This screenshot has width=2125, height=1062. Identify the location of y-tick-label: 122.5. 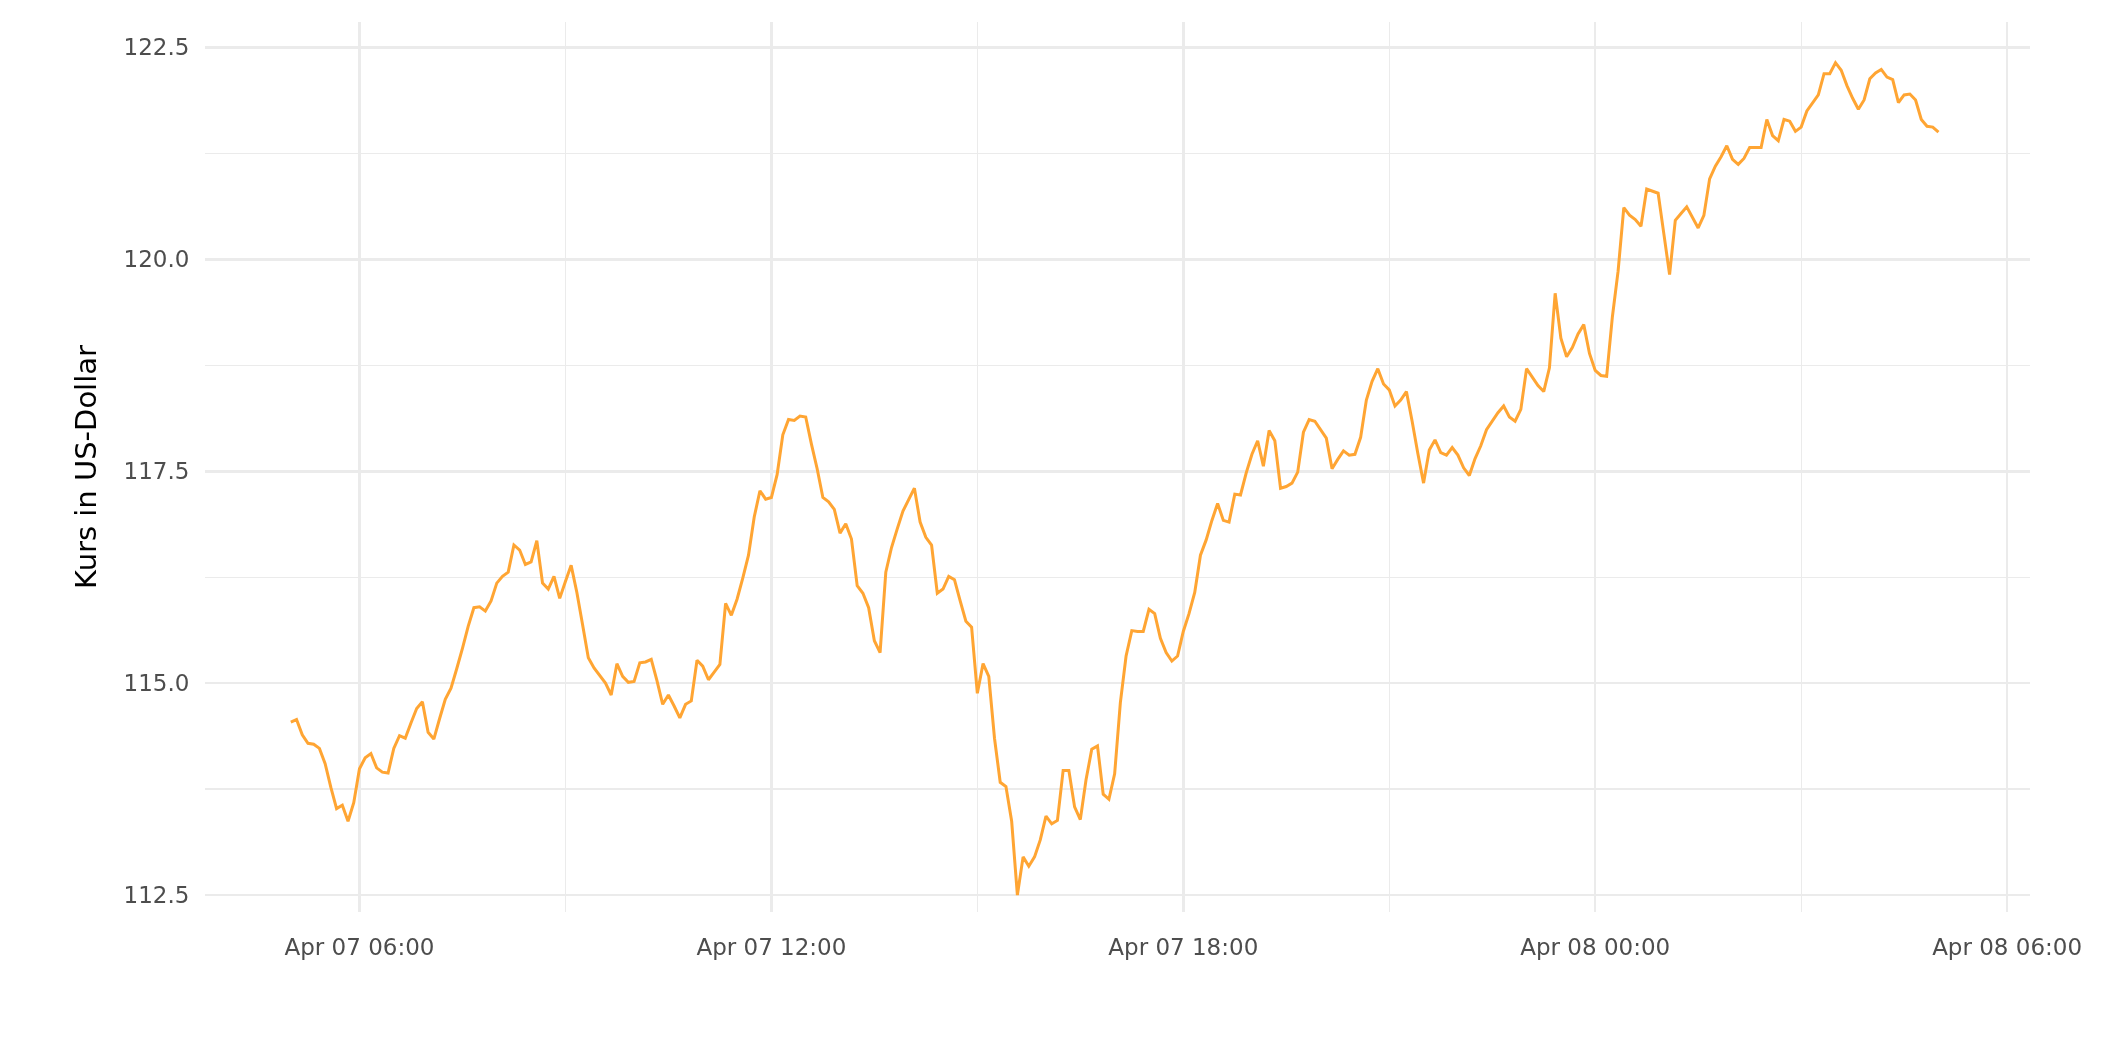
(156, 47).